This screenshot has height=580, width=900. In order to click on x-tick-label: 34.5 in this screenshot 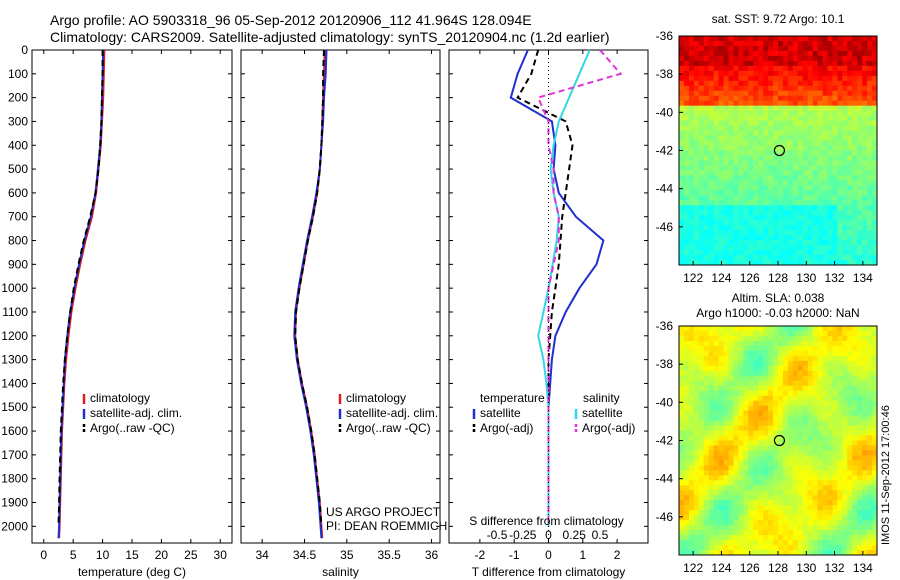, I will do `click(305, 555)`.